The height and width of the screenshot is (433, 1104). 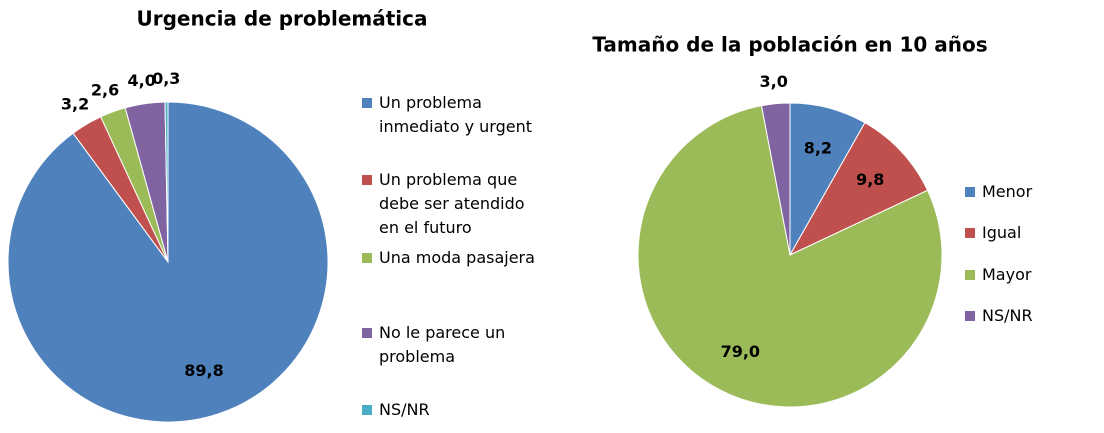 What do you see at coordinates (105, 89) in the screenshot?
I see `data-label: 2,6` at bounding box center [105, 89].